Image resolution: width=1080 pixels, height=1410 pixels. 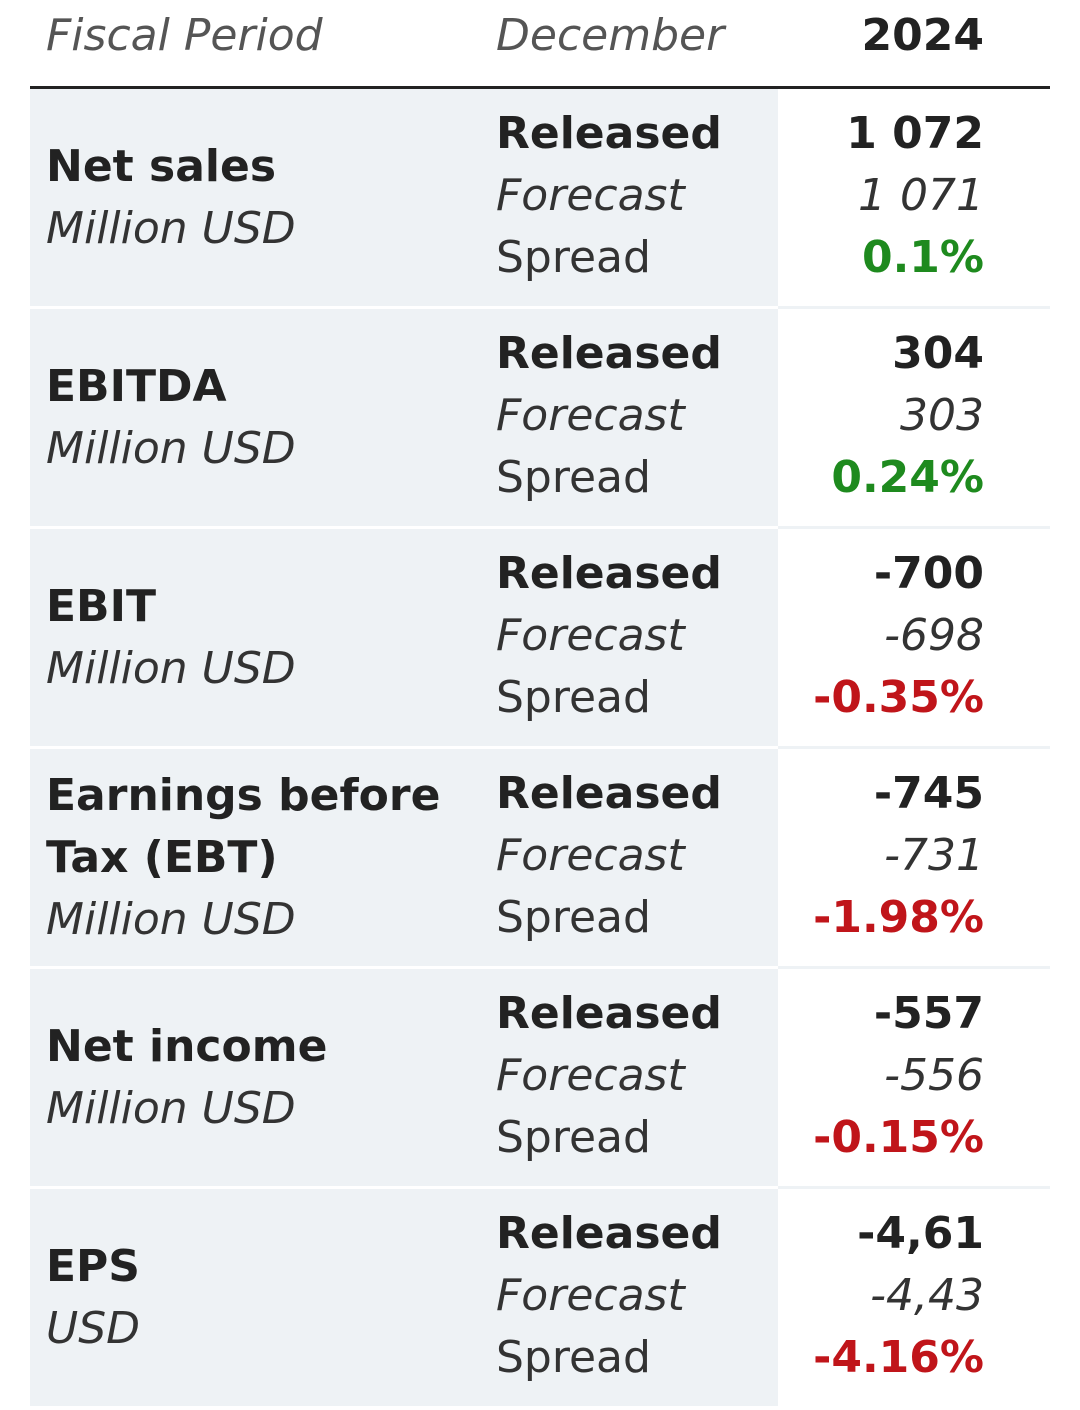 I want to click on metric-name: EBIT, so click(x=101, y=606).